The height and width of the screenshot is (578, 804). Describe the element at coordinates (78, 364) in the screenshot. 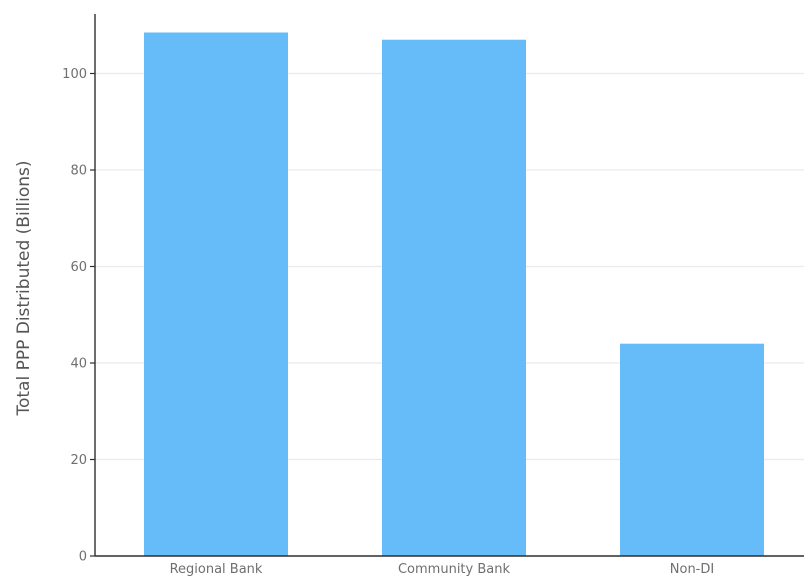

I see `y-tick-label: 40` at that location.